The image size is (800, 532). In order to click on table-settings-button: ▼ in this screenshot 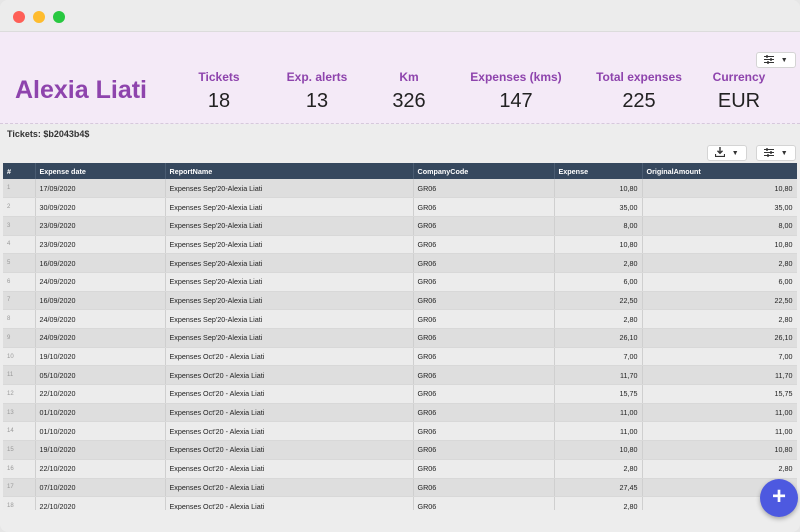, I will do `click(776, 153)`.